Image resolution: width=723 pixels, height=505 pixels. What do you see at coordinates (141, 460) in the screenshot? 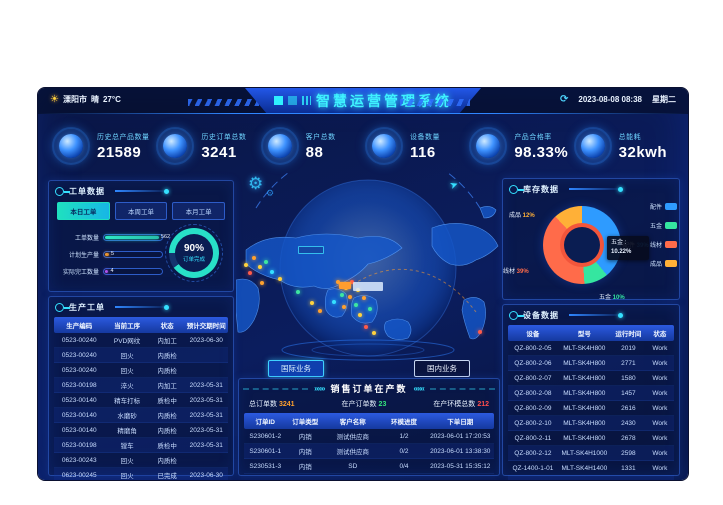
I see `table-row: 0623-00243 回火 内质检` at bounding box center [141, 460].